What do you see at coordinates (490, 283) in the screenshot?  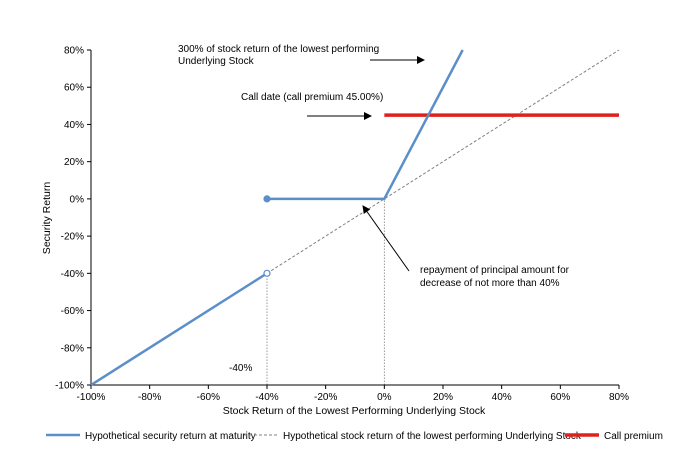 I see `annotation-principal-repayment-line-2: decrease of not more than 40%` at bounding box center [490, 283].